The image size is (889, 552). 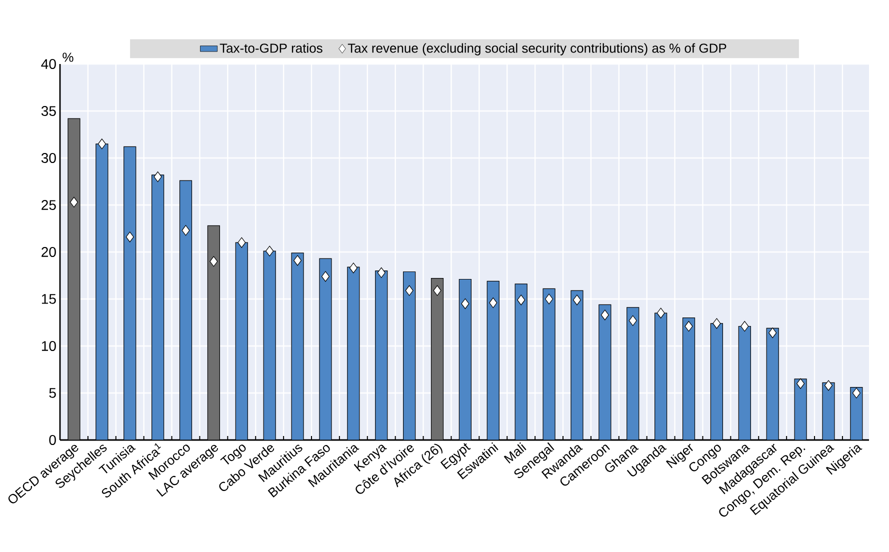 What do you see at coordinates (68, 57) in the screenshot?
I see `y-axis-title: %` at bounding box center [68, 57].